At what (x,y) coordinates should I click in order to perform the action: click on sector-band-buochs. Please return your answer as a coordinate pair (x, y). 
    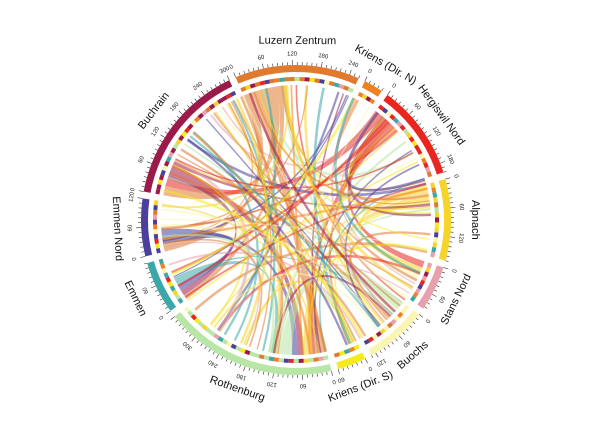
    Looking at the image, I should click on (393, 333).